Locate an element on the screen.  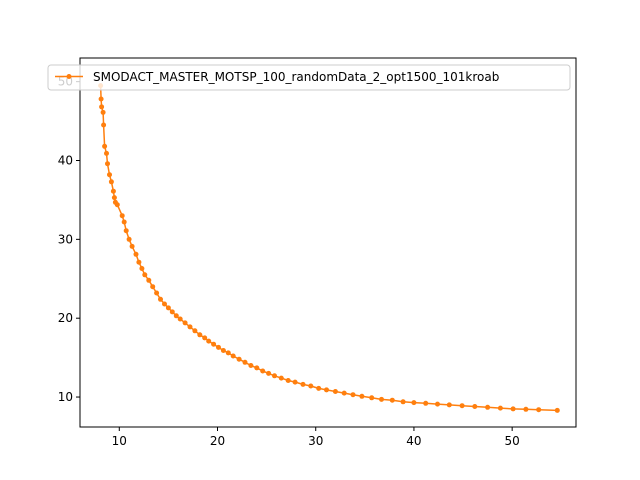
x-tick-label: 20 is located at coordinates (217, 441).